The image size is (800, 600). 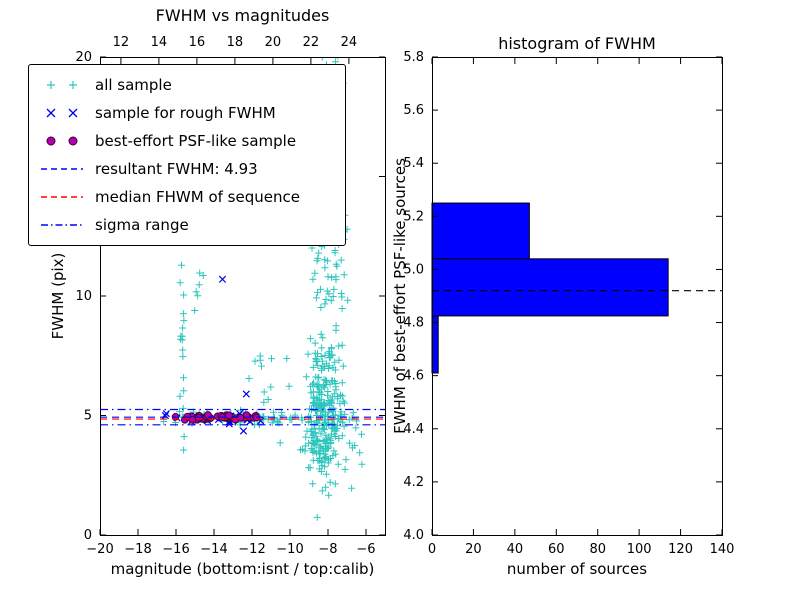 What do you see at coordinates (597, 549) in the screenshot?
I see `svg-text: 80` at bounding box center [597, 549].